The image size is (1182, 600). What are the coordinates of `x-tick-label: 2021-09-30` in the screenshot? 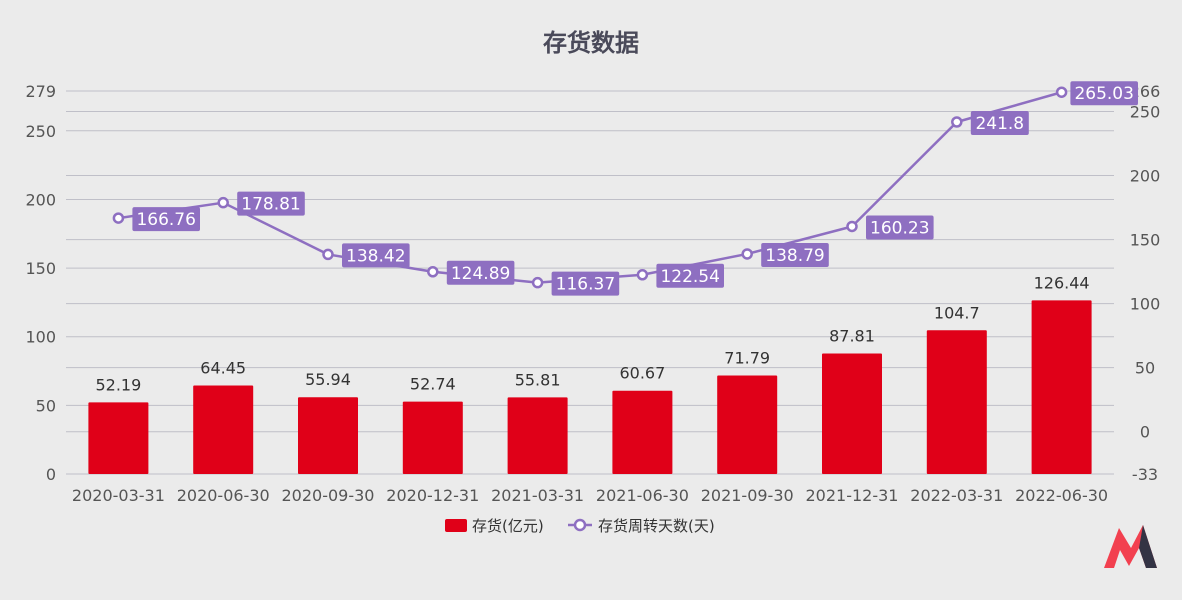 It's located at (747, 495).